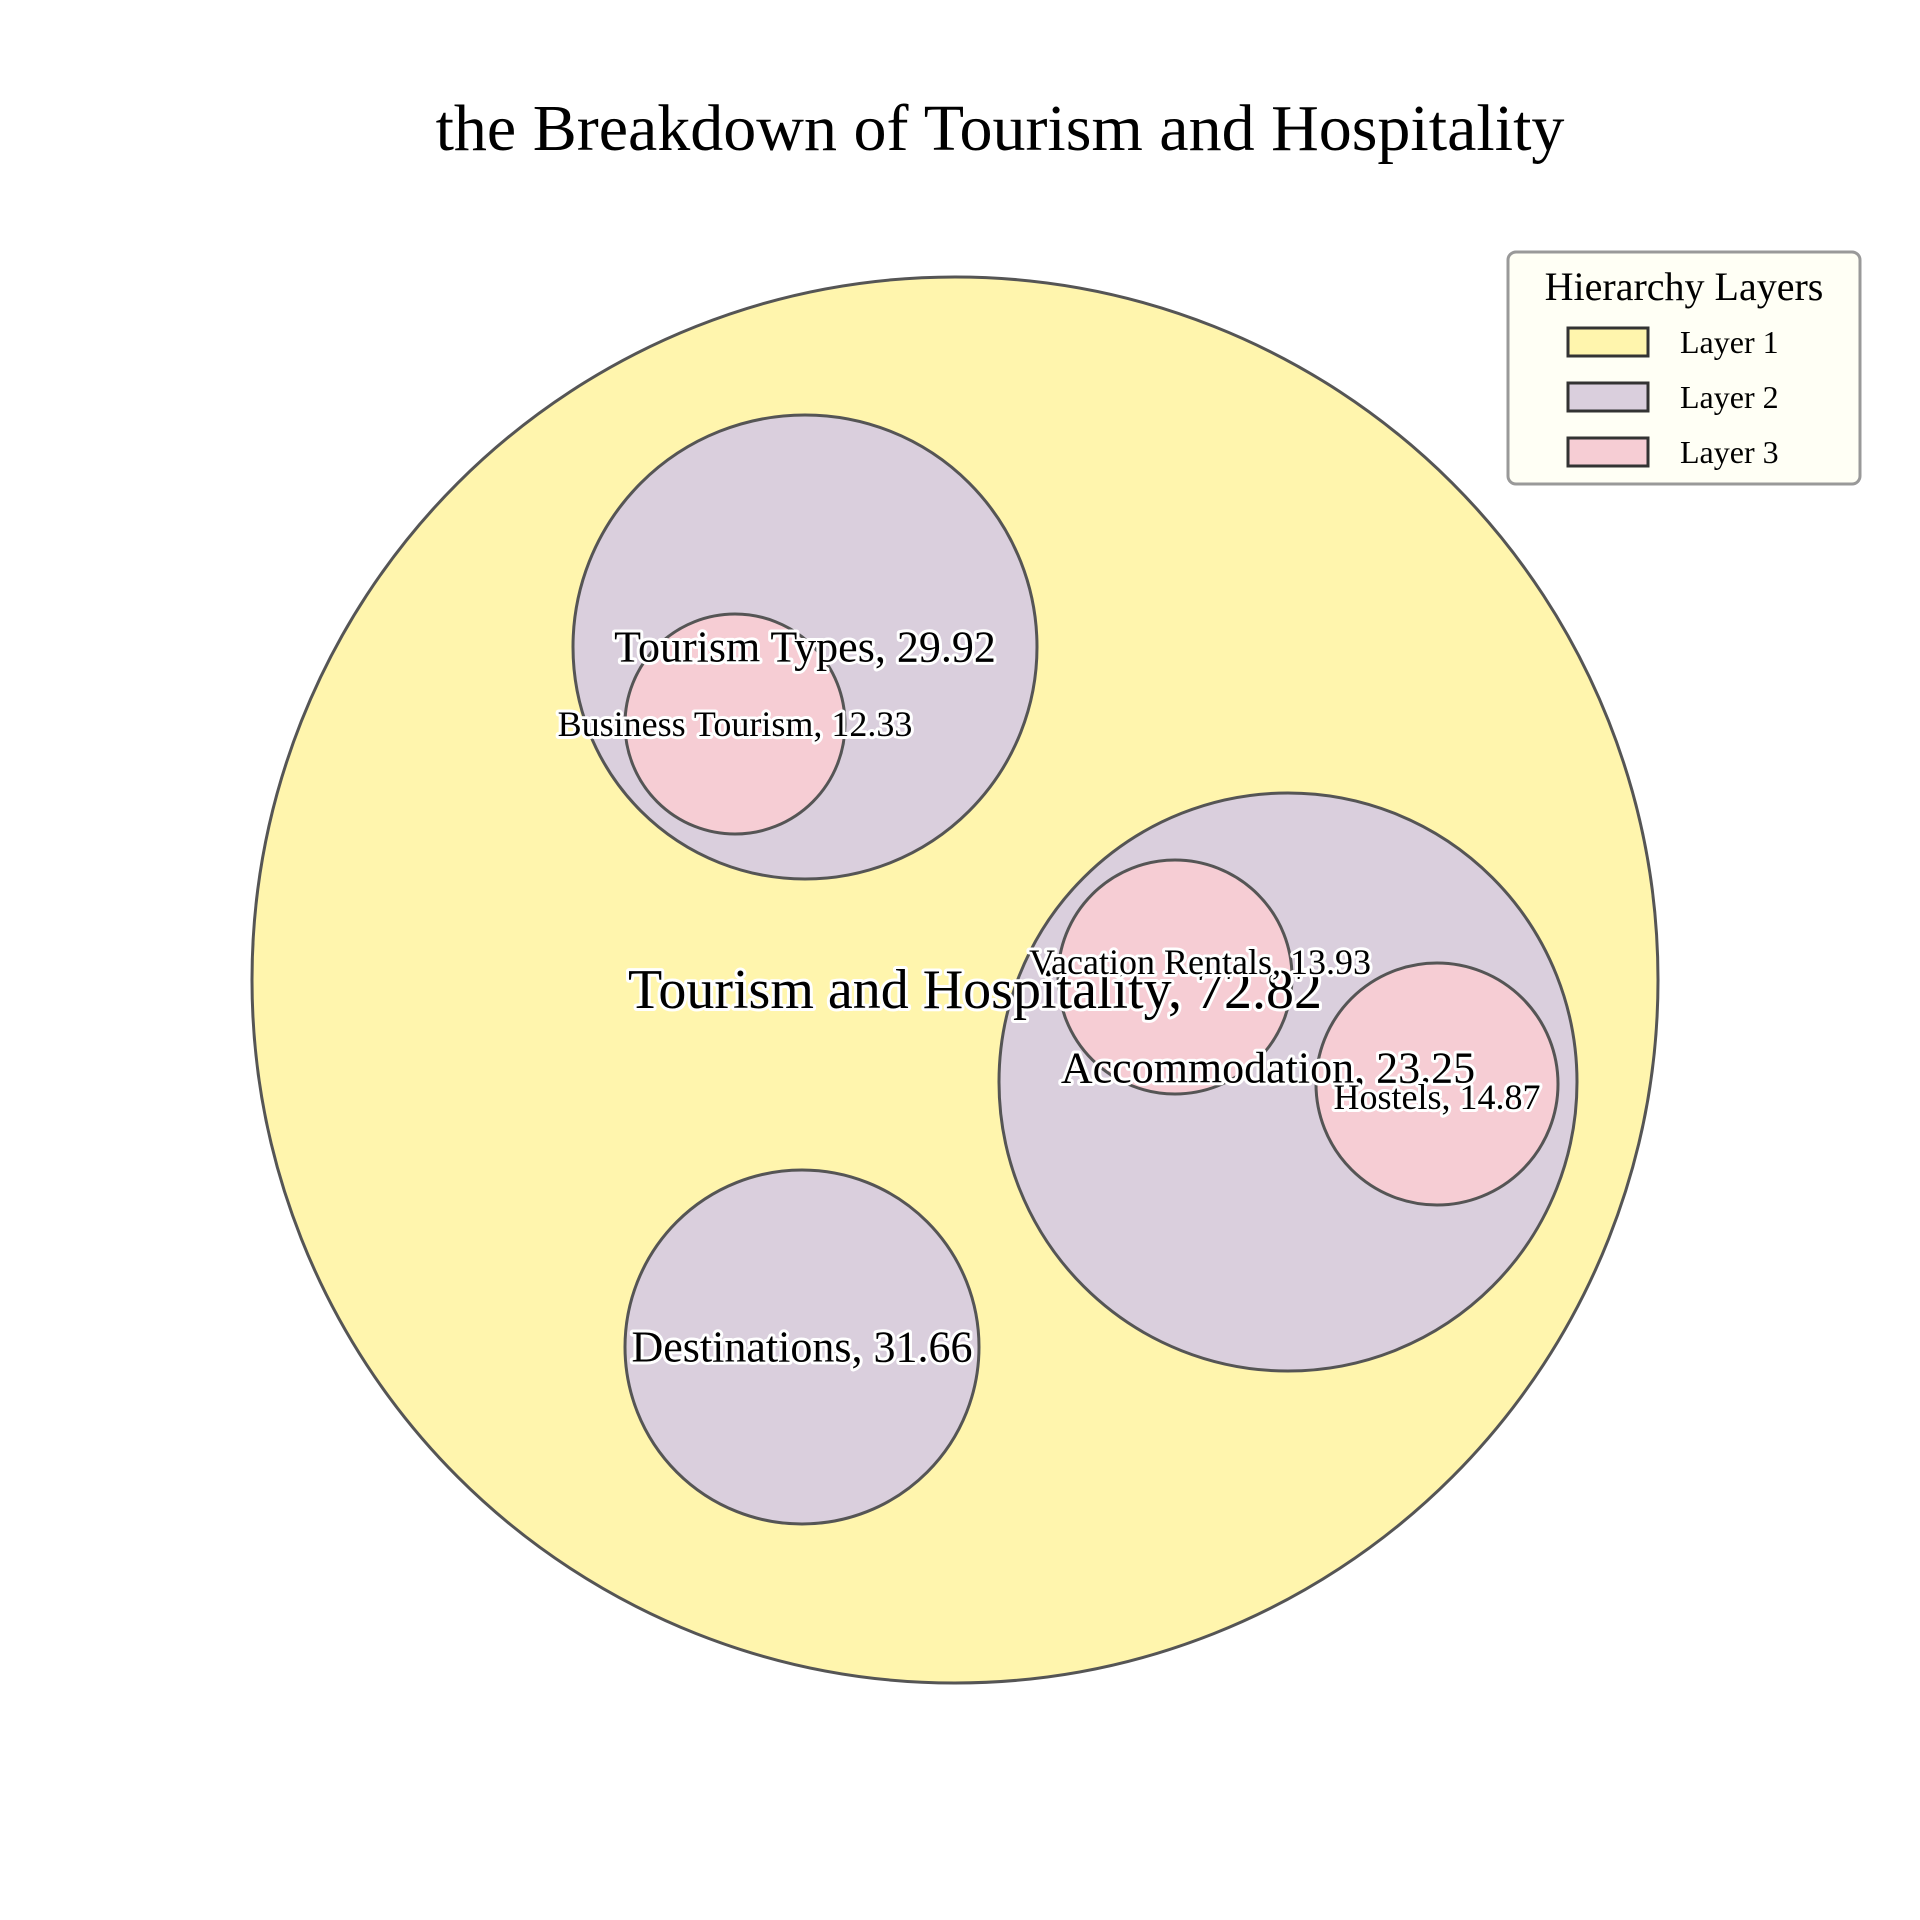 This screenshot has height=1920, width=1920. What do you see at coordinates (1200, 962) in the screenshot?
I see `label-vacation-rentals: Vacation Rentals, 13.93` at bounding box center [1200, 962].